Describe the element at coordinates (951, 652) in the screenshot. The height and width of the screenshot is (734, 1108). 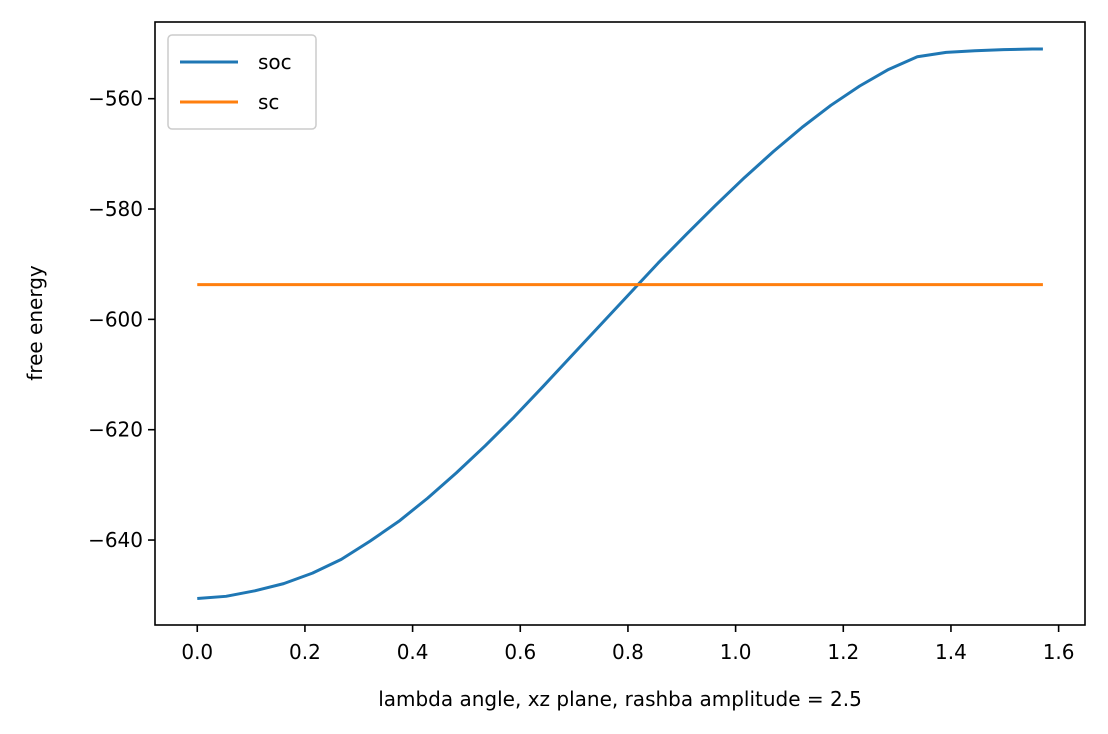
I see `x-tick-label: 1.4` at that location.